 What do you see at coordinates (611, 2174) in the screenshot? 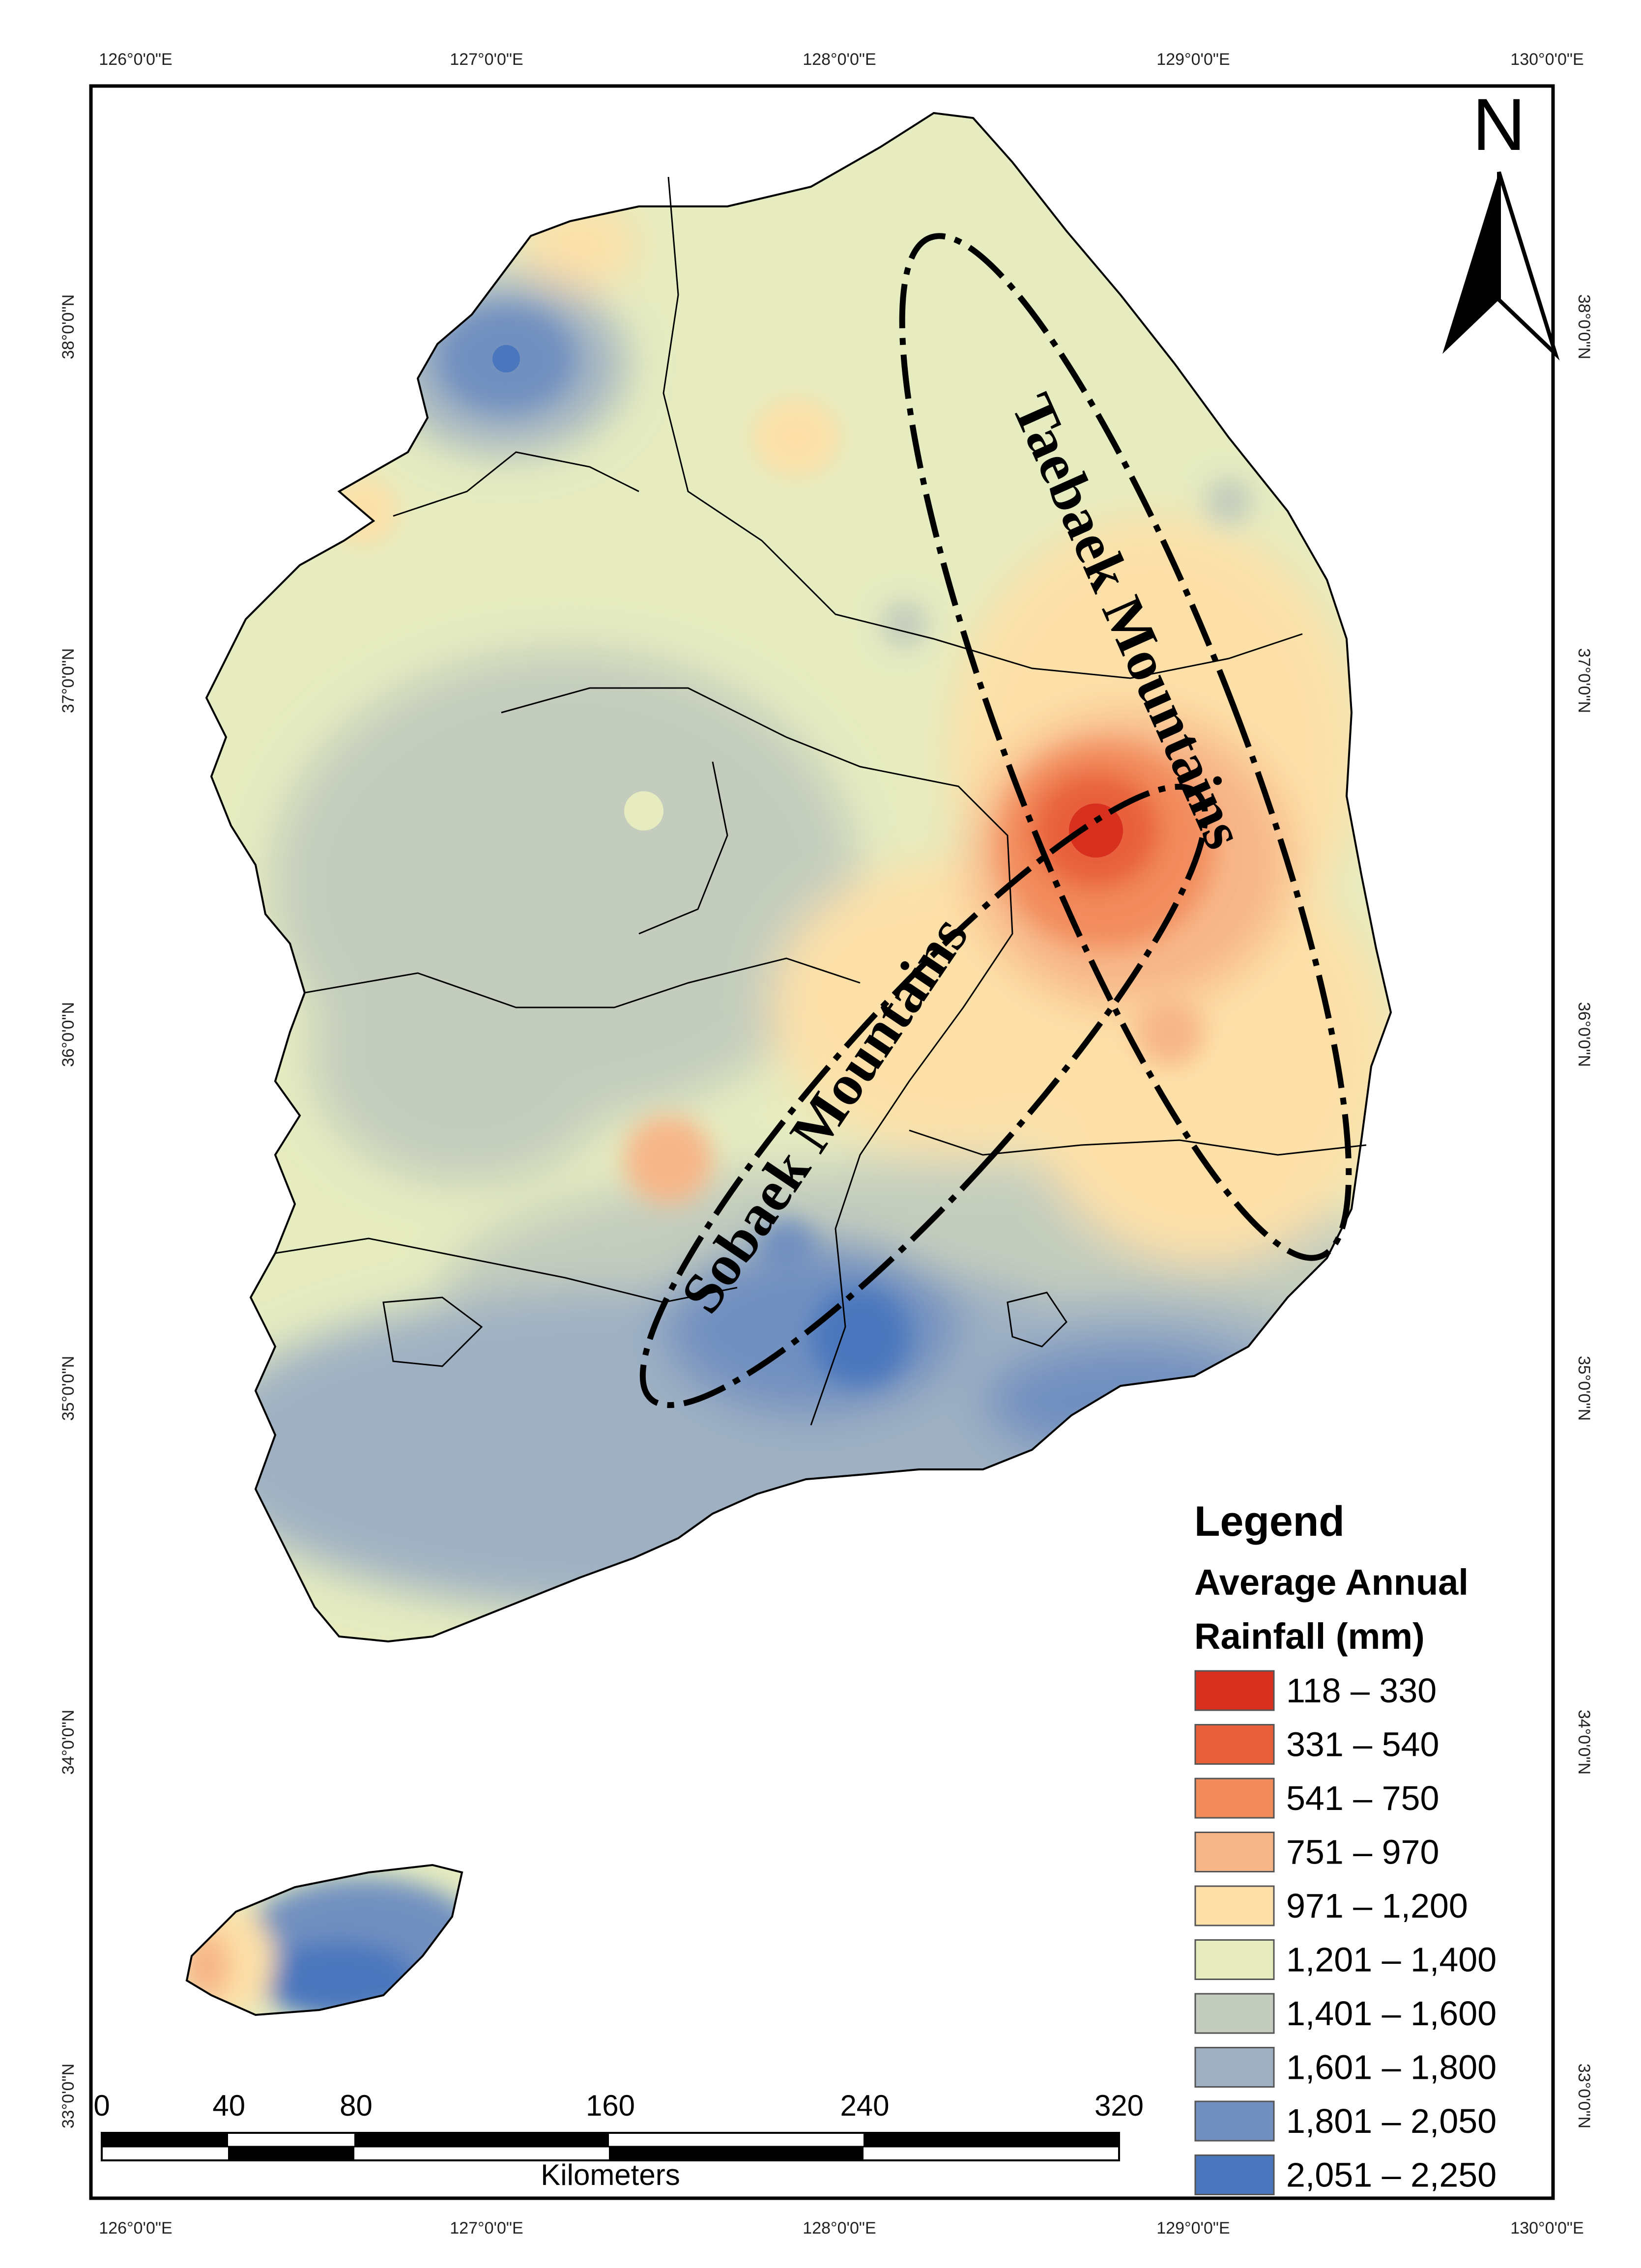
I see `scale-unit: Kilometers` at bounding box center [611, 2174].